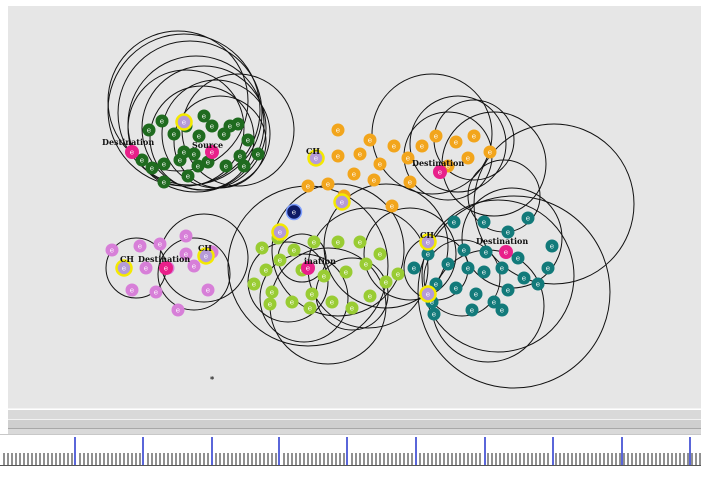 The image size is (701, 478). What do you see at coordinates (294, 212) in the screenshot?
I see `sink-node: e` at bounding box center [294, 212].